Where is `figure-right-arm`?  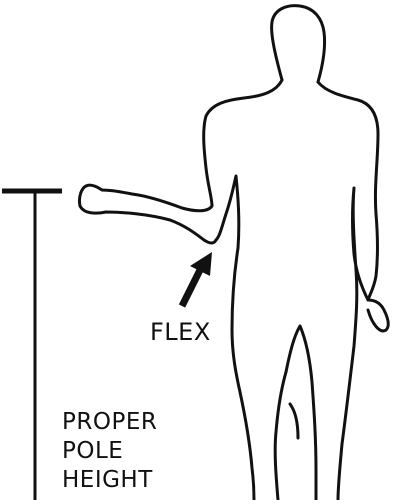 figure-right-arm is located at coordinates (353, 206).